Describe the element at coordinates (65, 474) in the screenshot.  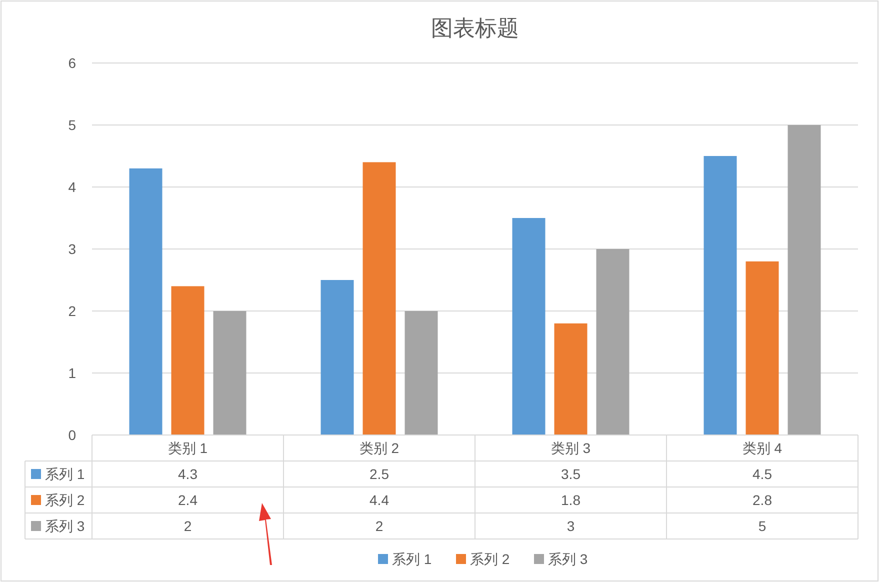
I see `table-series: 系列 1` at that location.